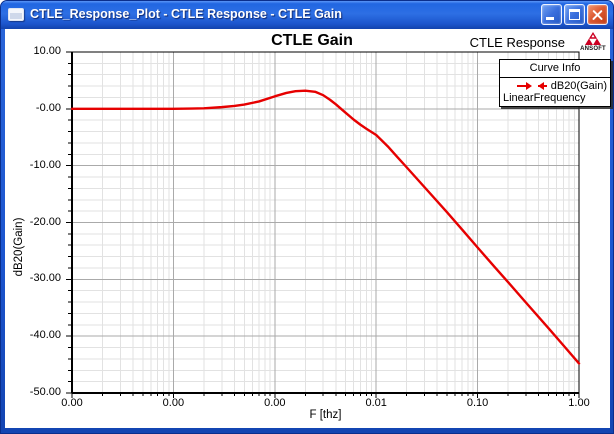 This screenshot has height=434, width=614. Describe the element at coordinates (19, 247) in the screenshot. I see `y-axis-label: dB20(Gain)` at that location.